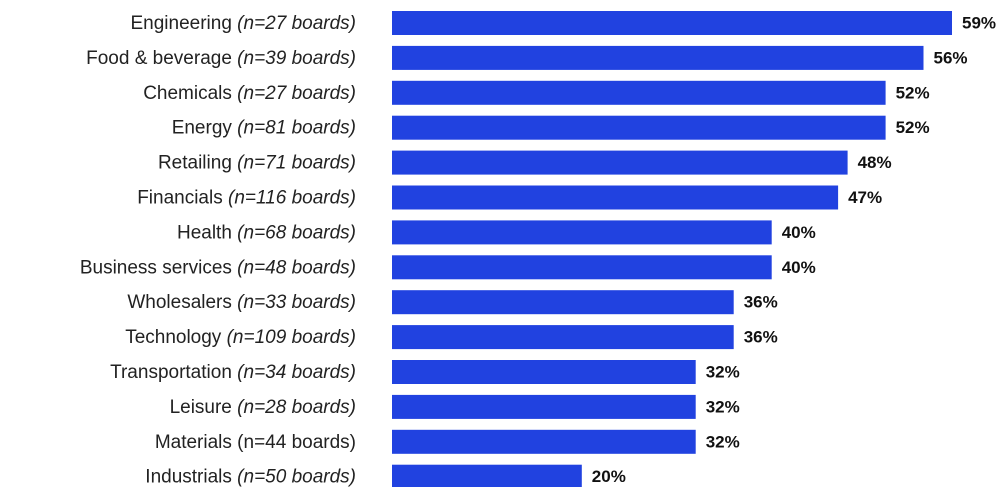 The width and height of the screenshot is (1005, 487). Describe the element at coordinates (183, 23) in the screenshot. I see `category-name: Engineering` at that location.